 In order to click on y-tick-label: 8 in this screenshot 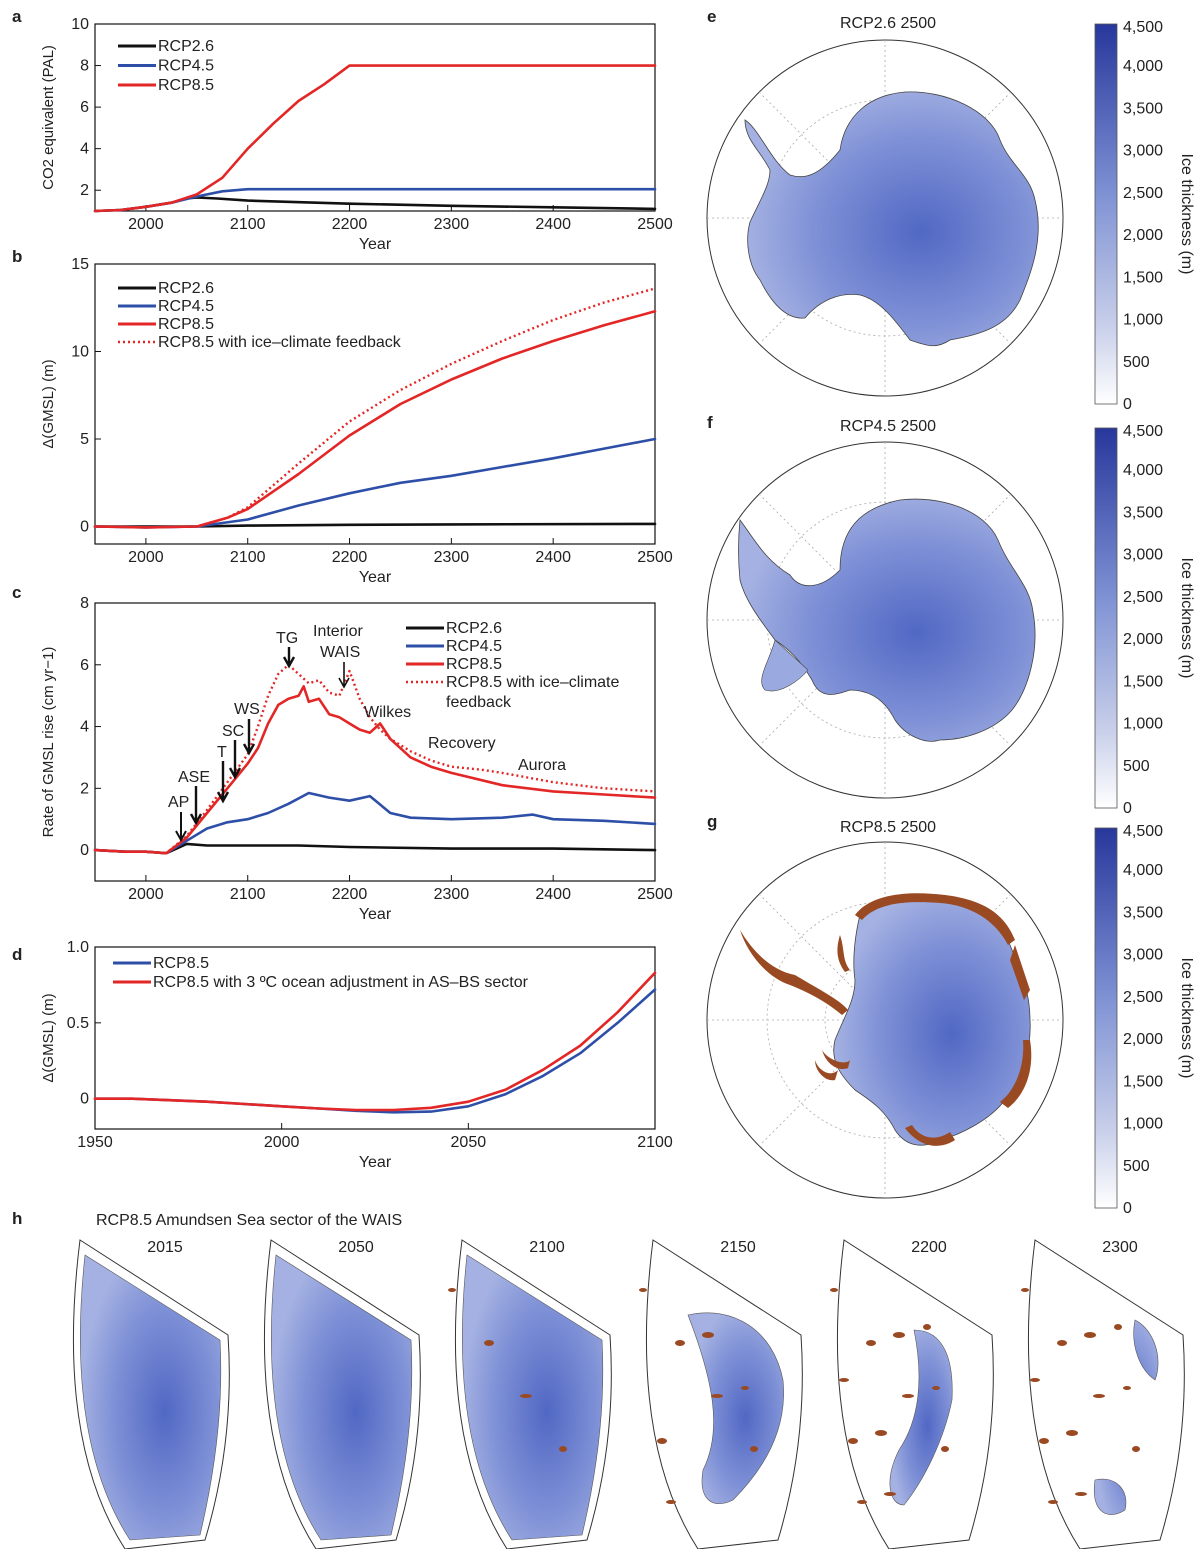, I will do `click(84, 66)`.